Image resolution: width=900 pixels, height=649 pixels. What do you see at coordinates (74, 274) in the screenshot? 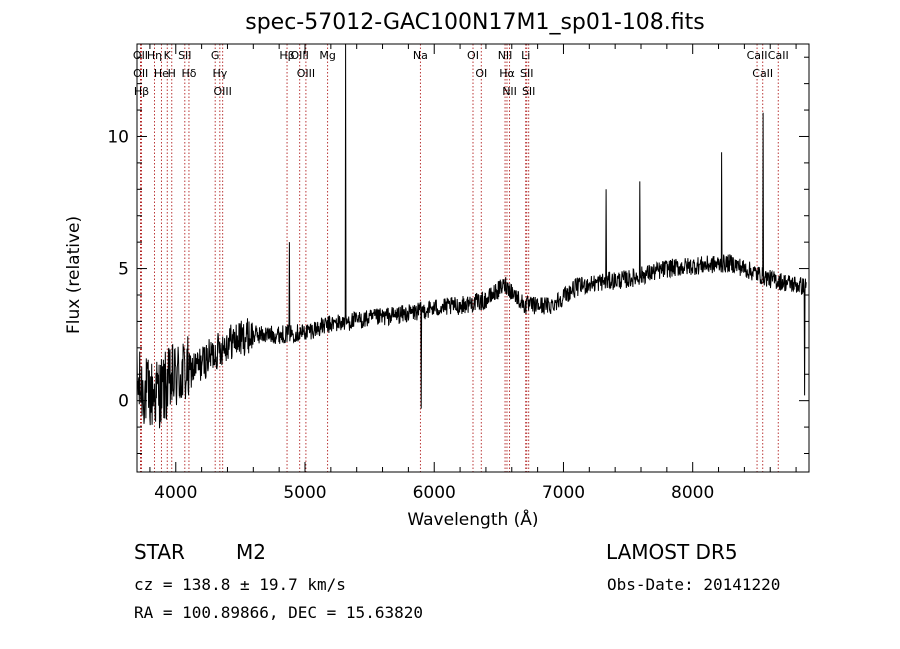
I see `y-axis-label: Flux (relative)` at bounding box center [74, 274].